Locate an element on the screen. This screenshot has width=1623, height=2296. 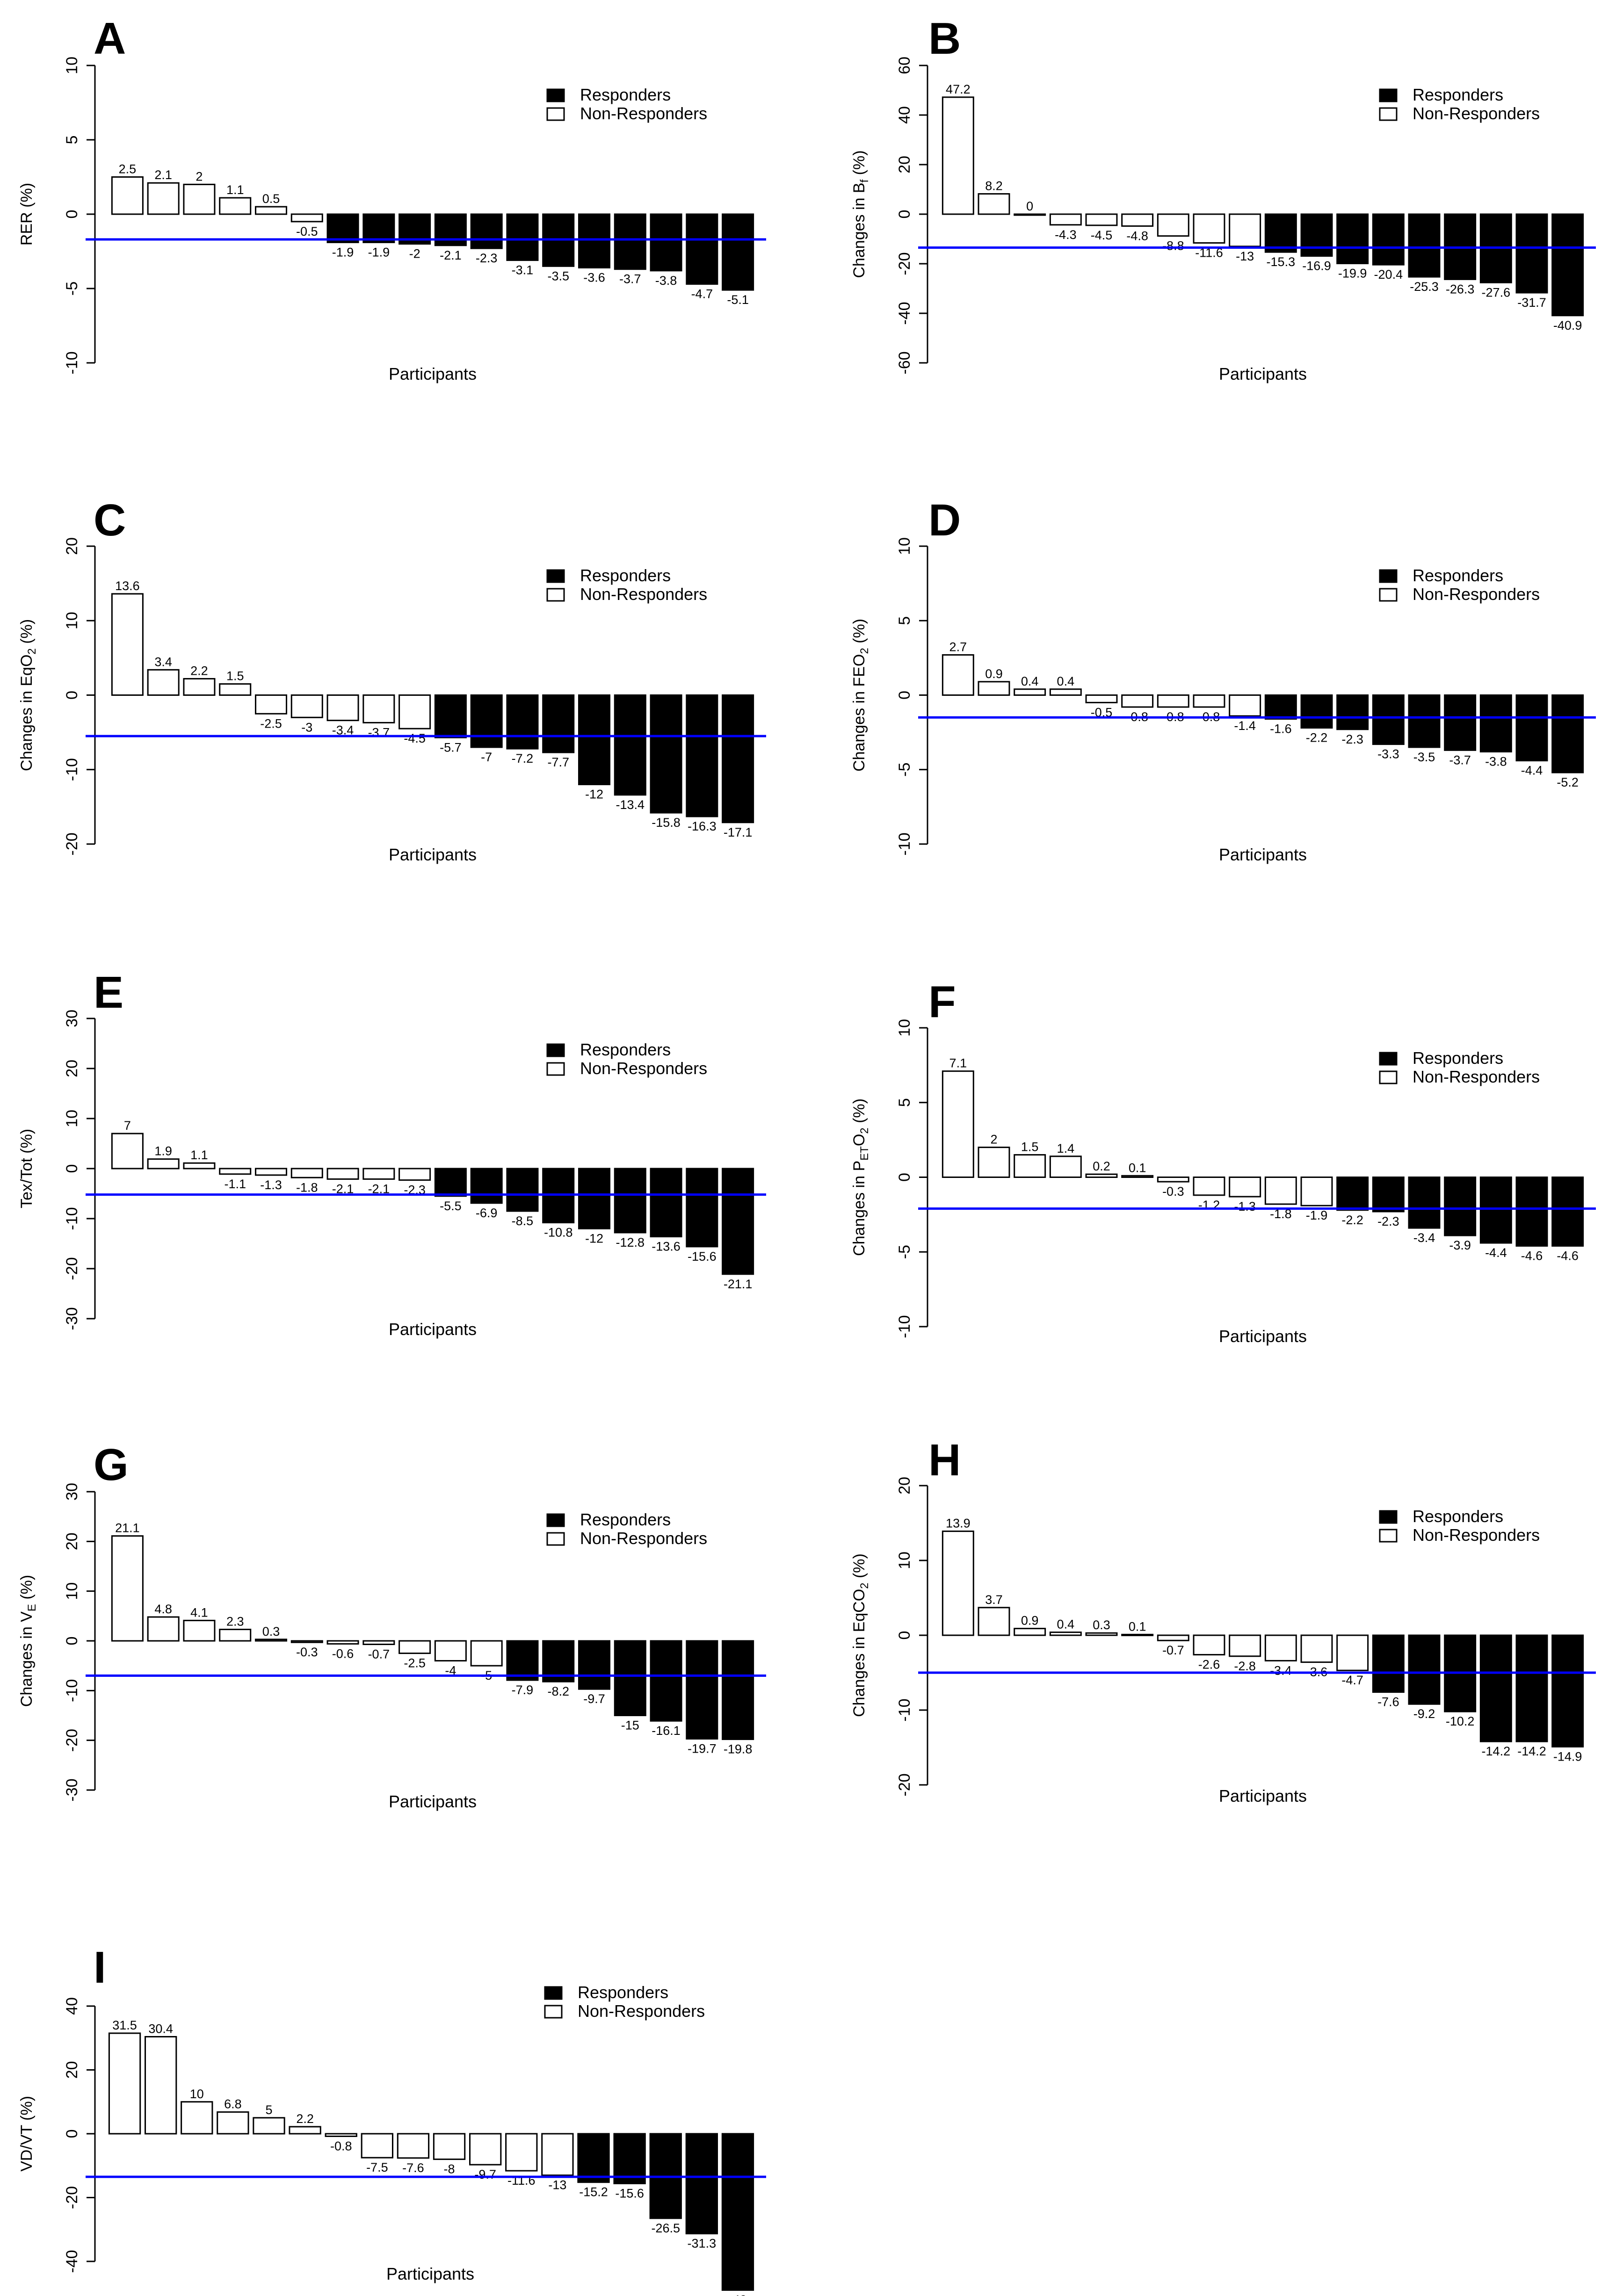
bar-value-label: 0.1 is located at coordinates (1137, 1168).